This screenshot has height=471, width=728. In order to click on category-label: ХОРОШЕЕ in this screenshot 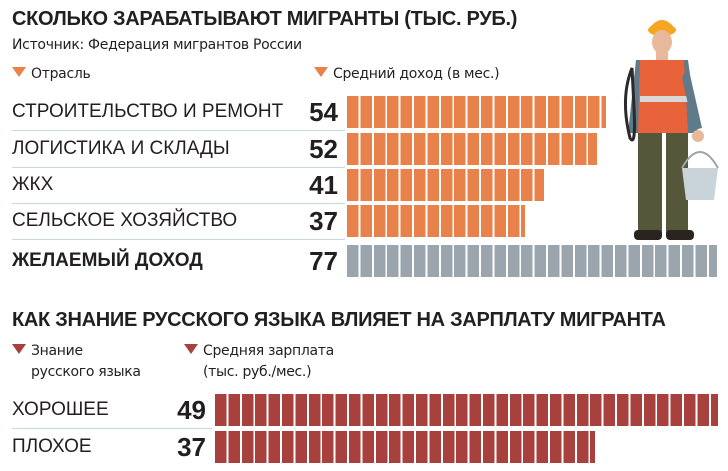, I will do `click(60, 409)`.